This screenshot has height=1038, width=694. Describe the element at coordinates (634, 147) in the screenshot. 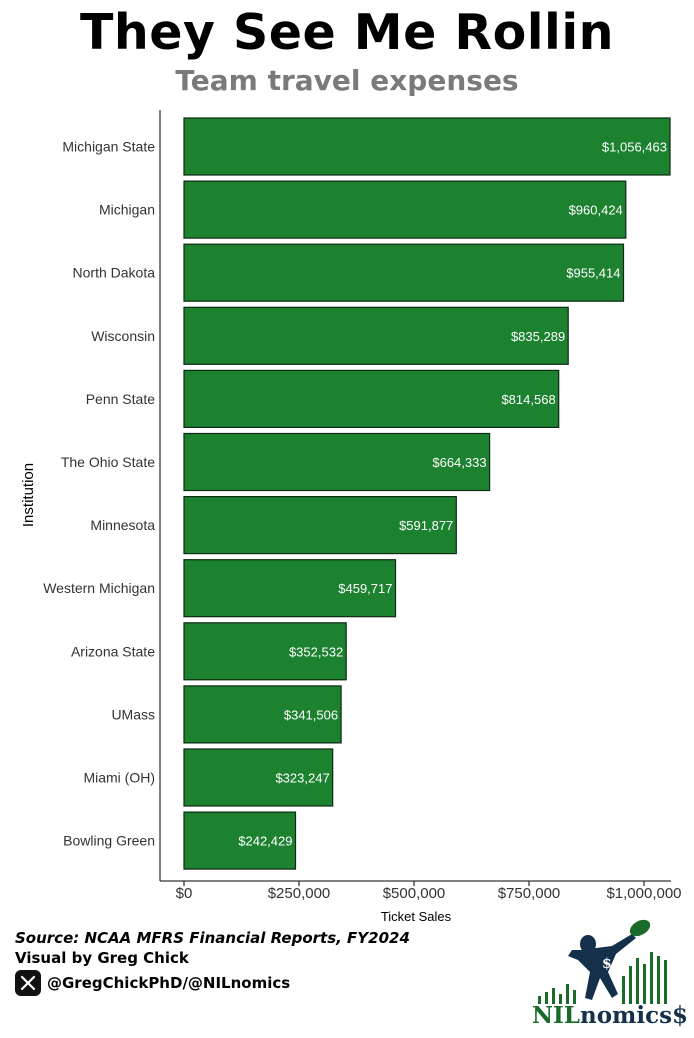

I see `data-label: $1,056,463` at that location.